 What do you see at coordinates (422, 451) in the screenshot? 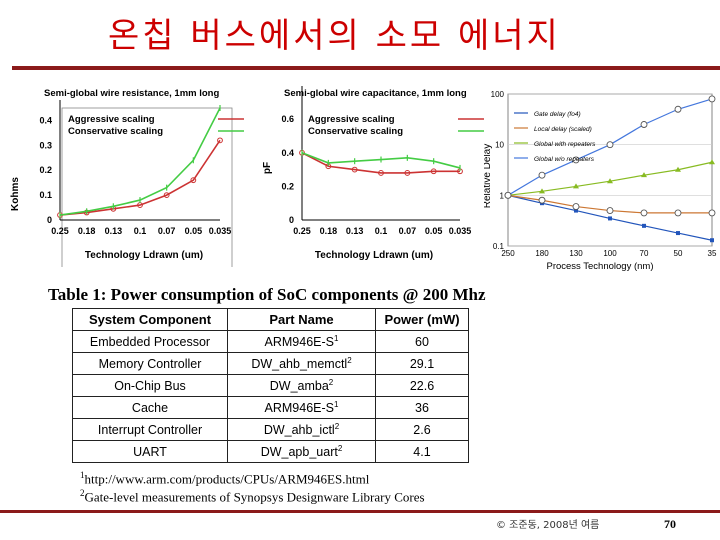
I see `power-cell: 4.1` at bounding box center [422, 451].